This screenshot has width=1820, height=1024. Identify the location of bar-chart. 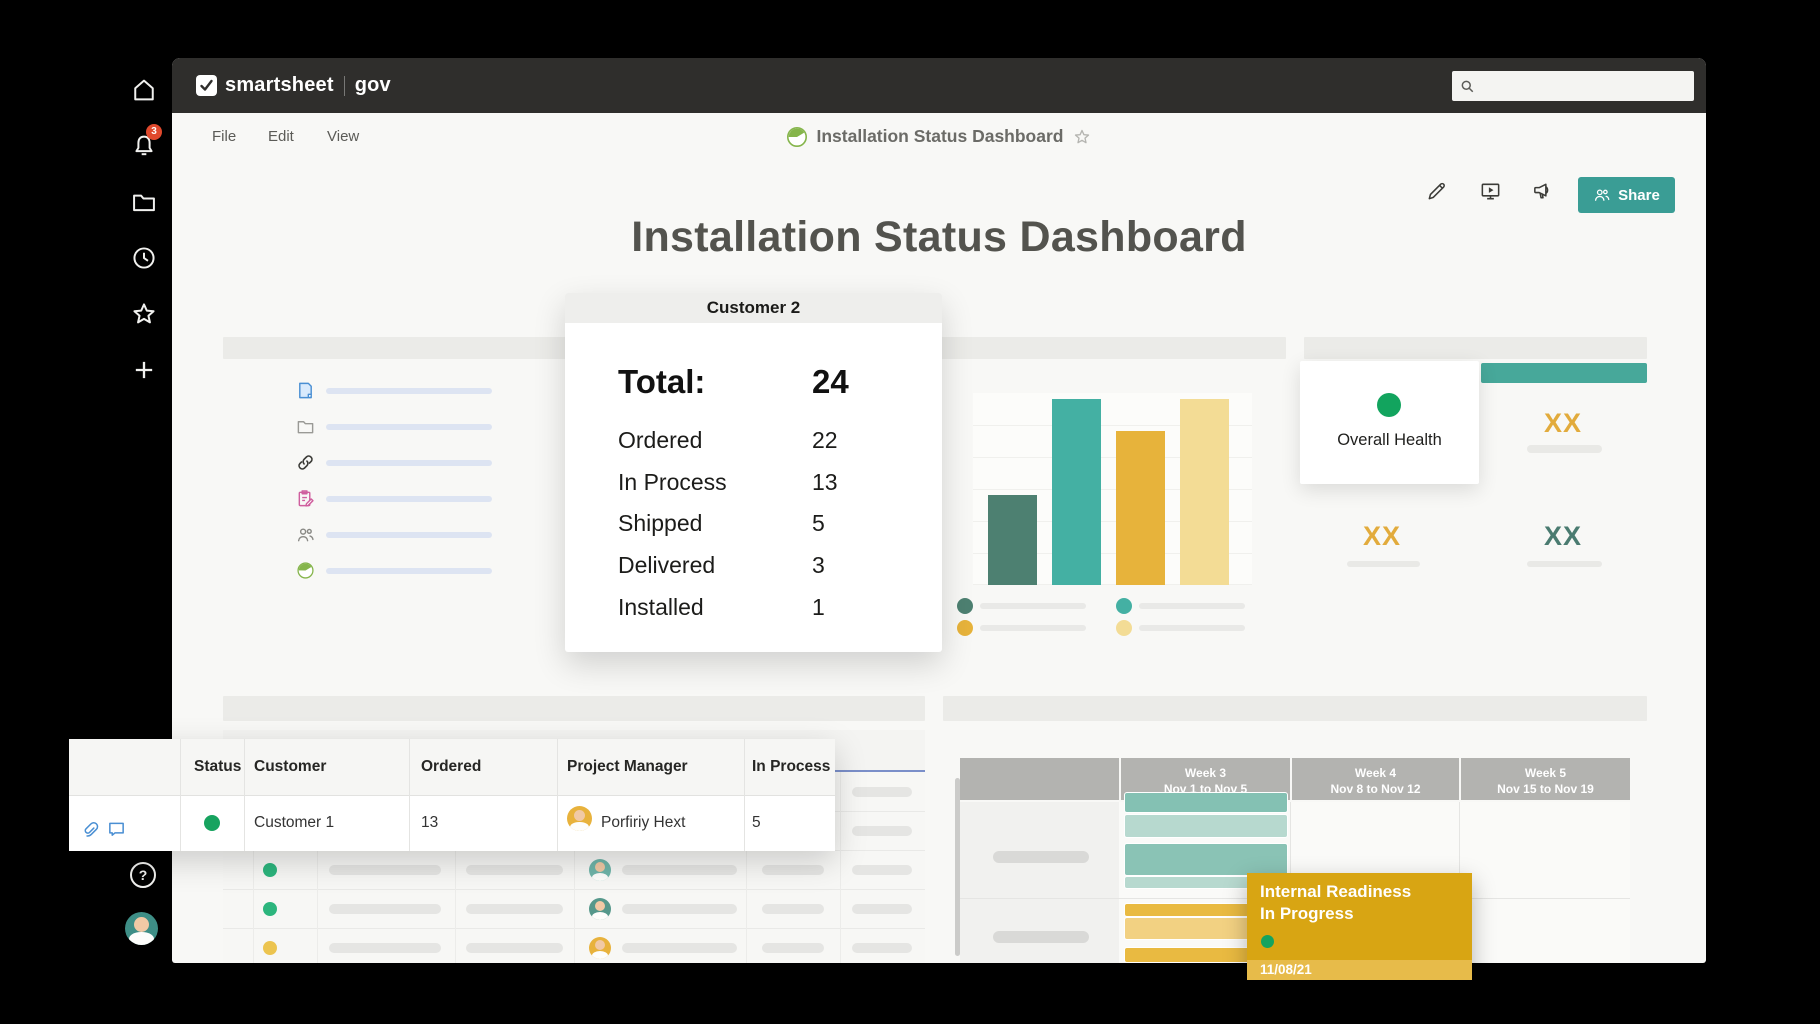
(1112, 489).